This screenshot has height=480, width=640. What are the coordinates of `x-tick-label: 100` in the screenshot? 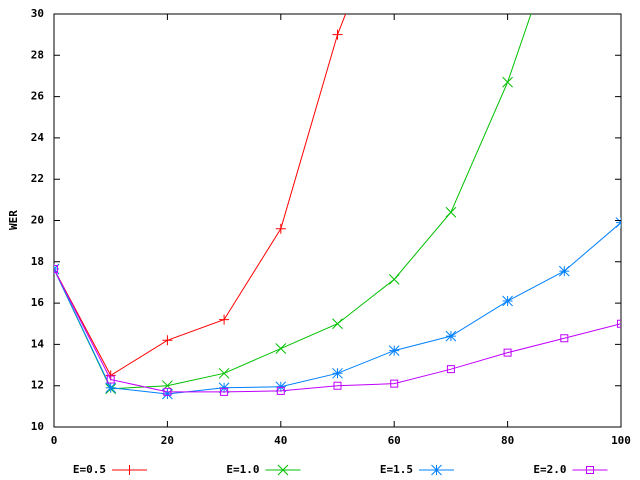 It's located at (621, 440).